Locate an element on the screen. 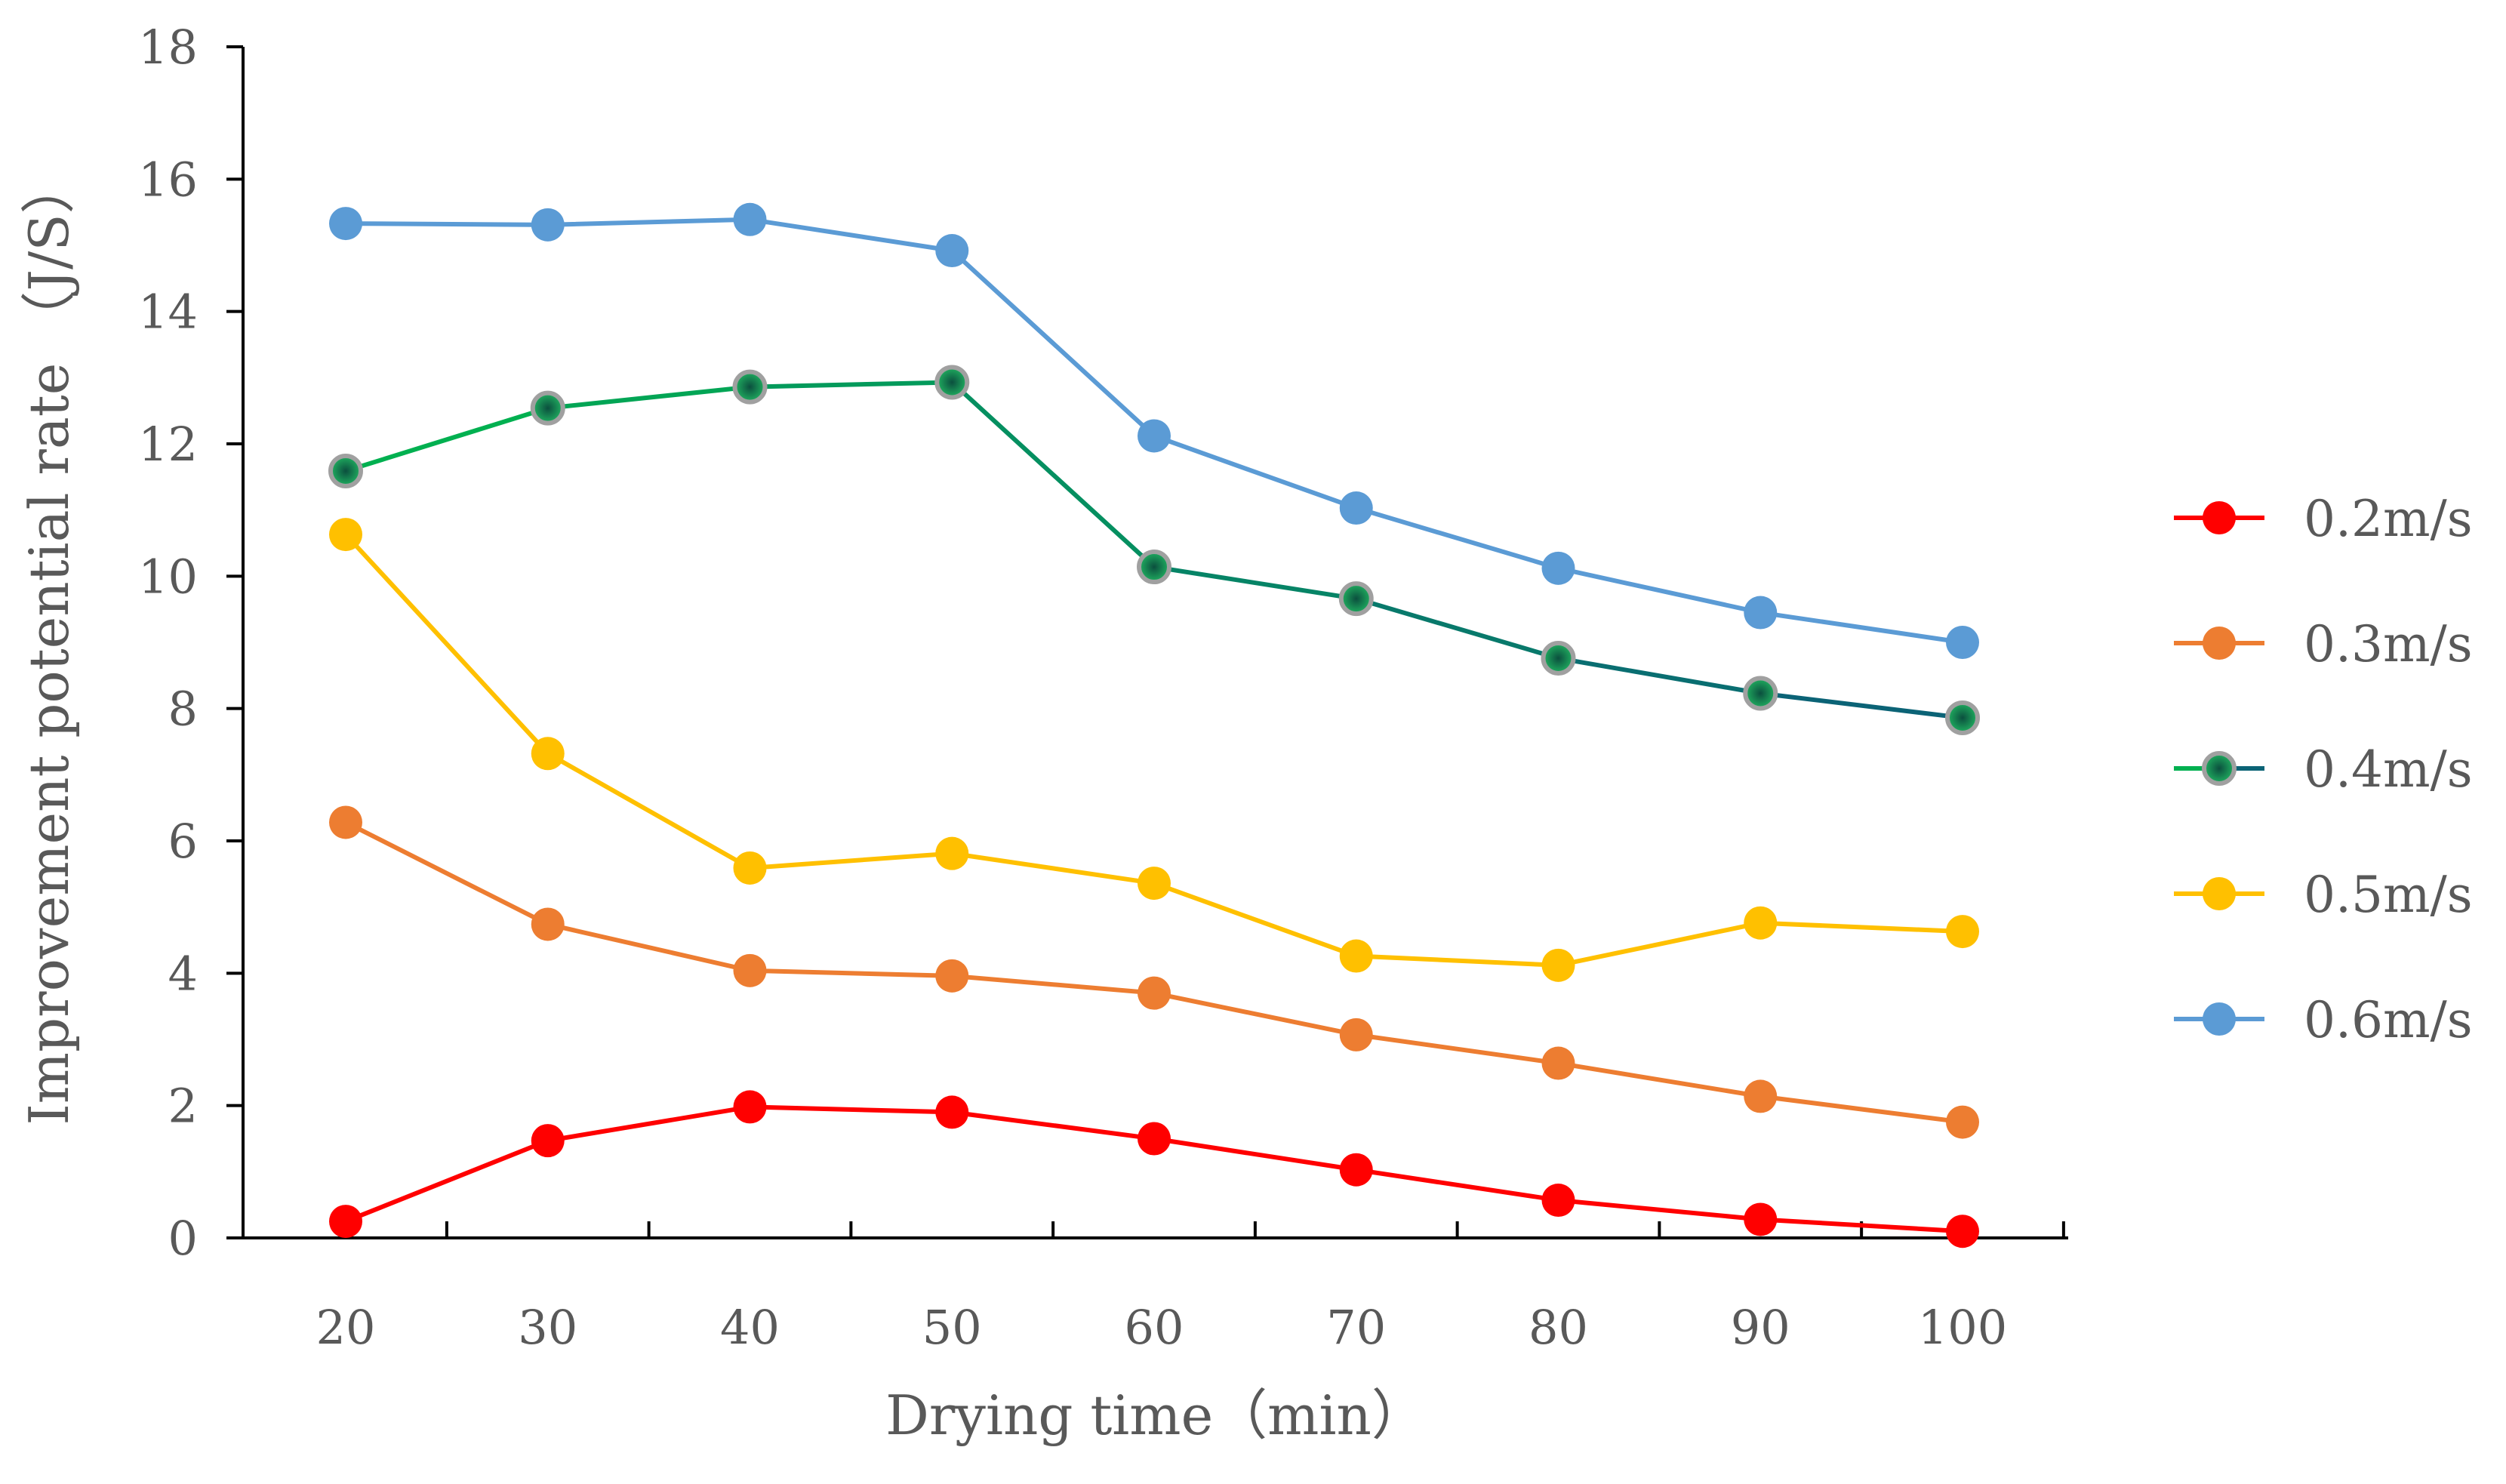 Image resolution: width=2506 pixels, height=1484 pixels. y-tick-label: 4 is located at coordinates (183, 973).